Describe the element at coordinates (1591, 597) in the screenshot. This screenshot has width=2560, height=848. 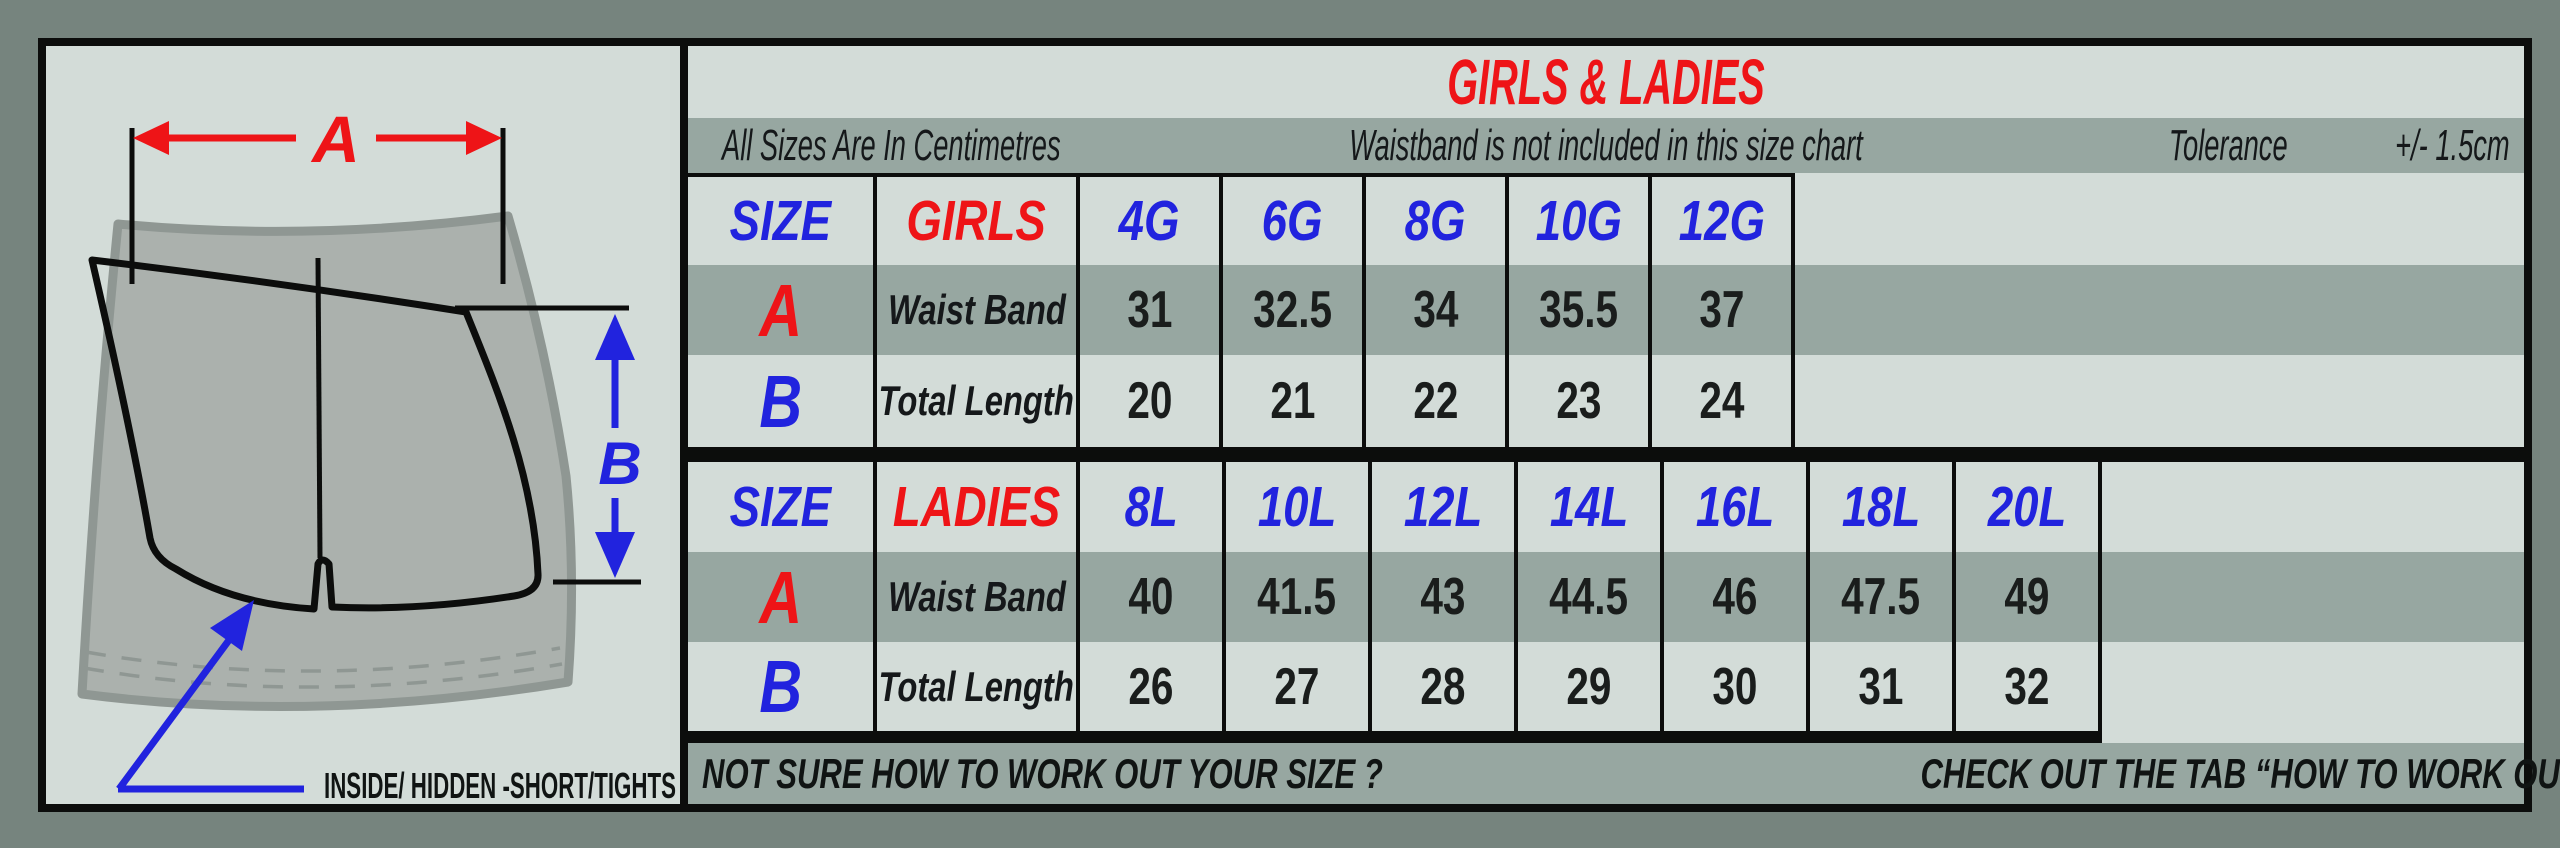
I see `ladies-waist-value: 44.5` at that location.